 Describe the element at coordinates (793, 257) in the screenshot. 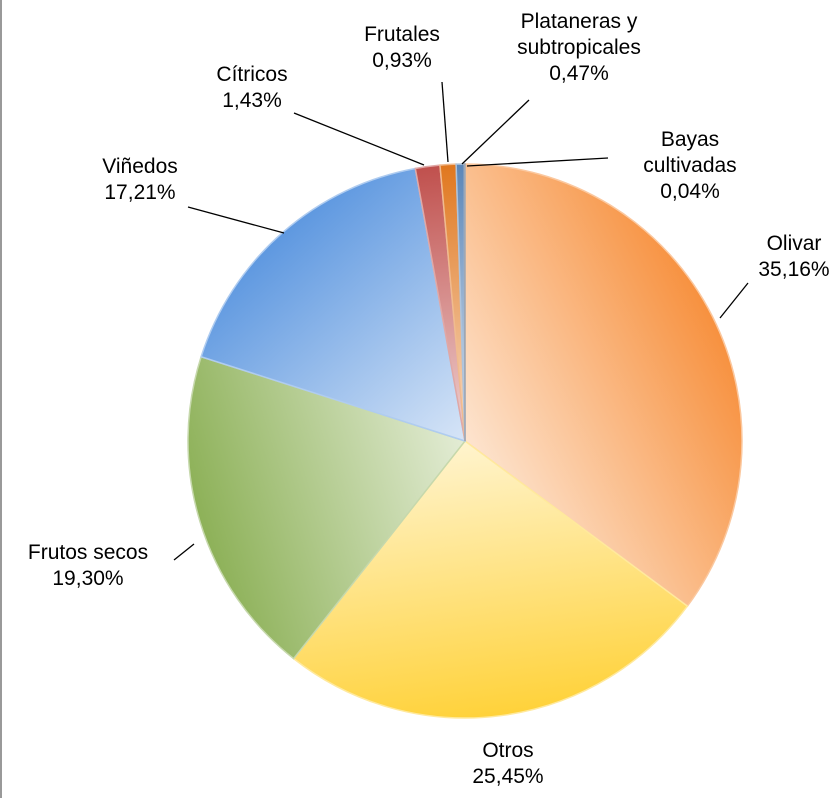

I see `slice-label: Olivar 35,16%` at that location.